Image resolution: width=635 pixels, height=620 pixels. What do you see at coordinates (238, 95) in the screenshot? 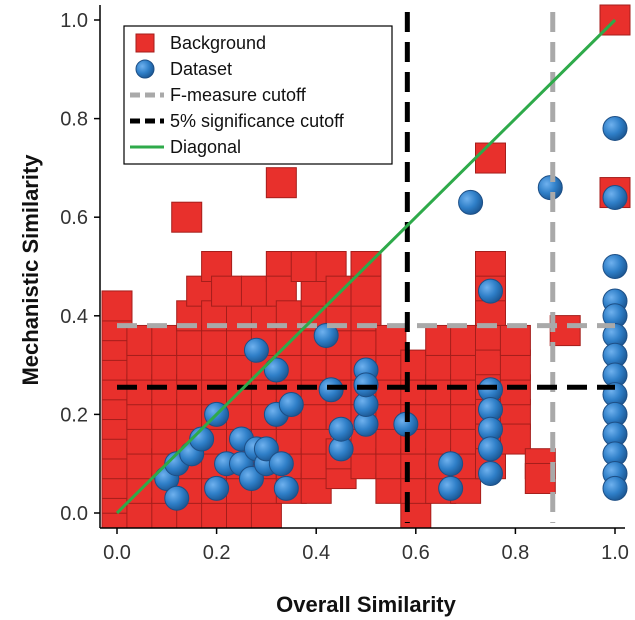
I see `legend-label: F-measure cutoff` at bounding box center [238, 95].